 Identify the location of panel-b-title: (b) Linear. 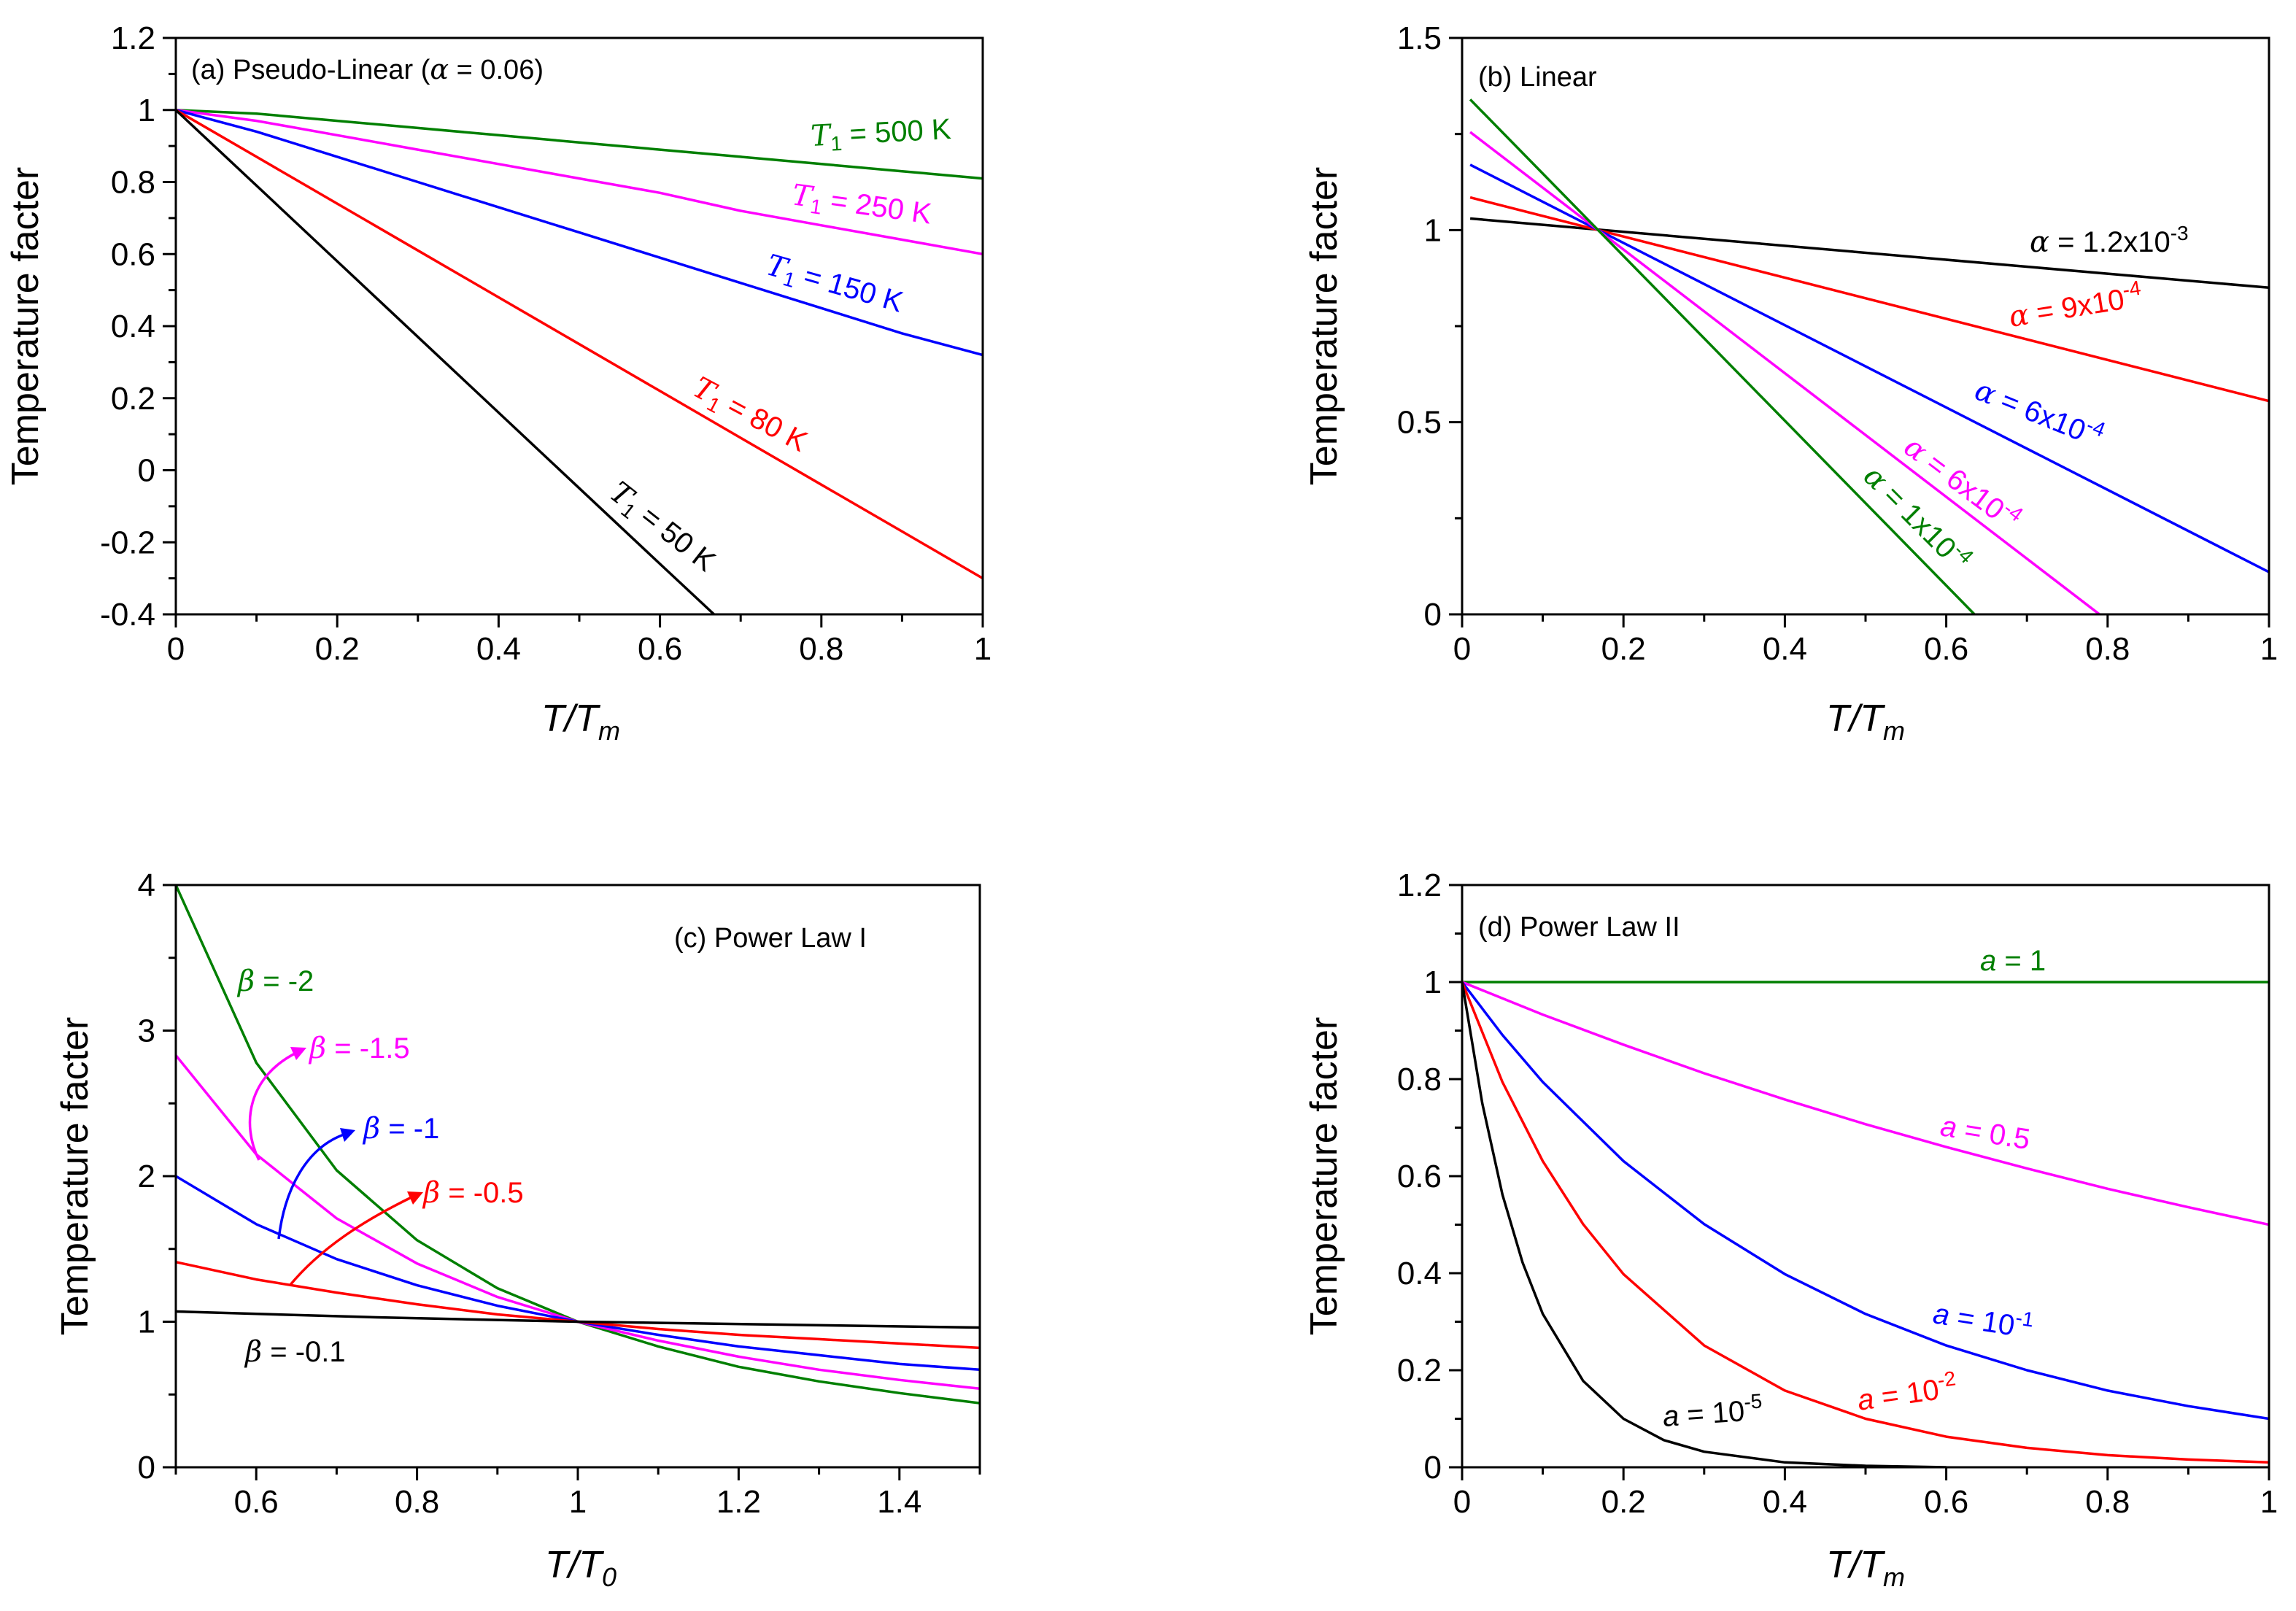
(1538, 78).